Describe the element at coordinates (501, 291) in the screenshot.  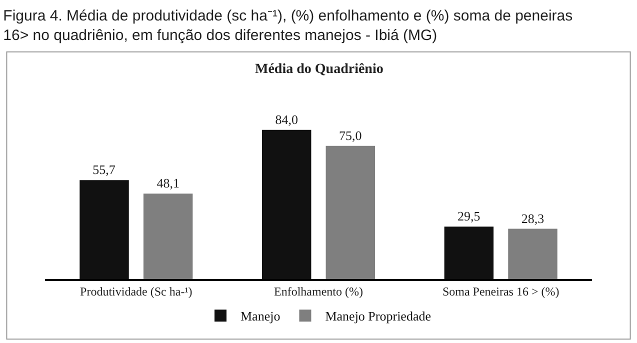
I see `x-tick-label: Soma Peneiras 16 > (%)` at that location.